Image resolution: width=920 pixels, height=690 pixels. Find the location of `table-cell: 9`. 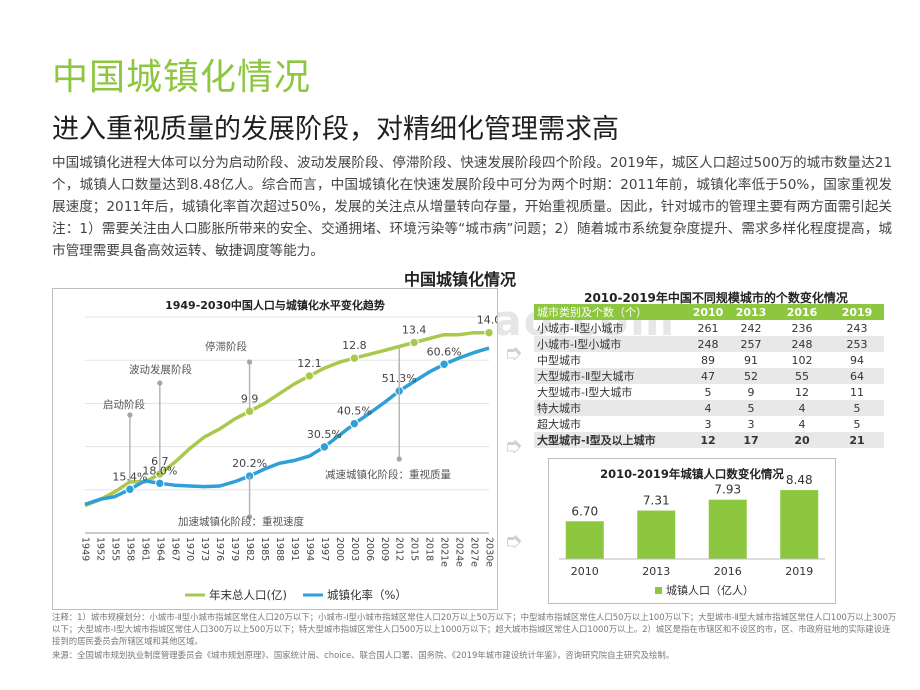

table-cell: 9 is located at coordinates (751, 392).